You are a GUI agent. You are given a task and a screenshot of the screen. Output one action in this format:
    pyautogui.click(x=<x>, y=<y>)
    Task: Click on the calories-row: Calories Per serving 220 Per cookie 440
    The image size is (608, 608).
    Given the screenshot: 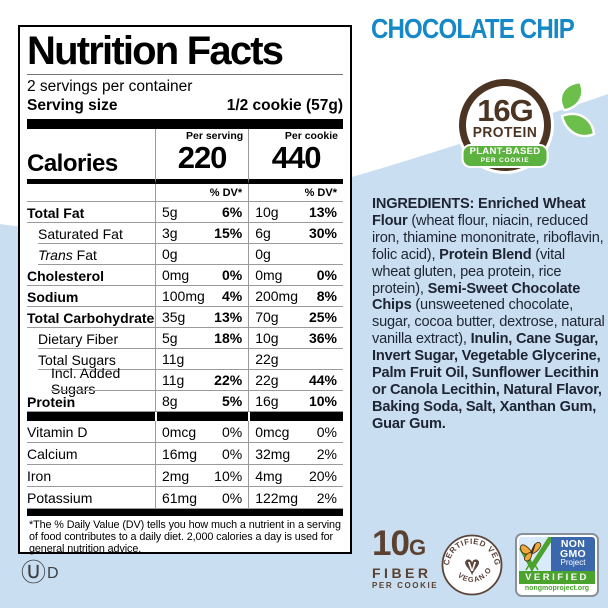 What is the action you would take?
    pyautogui.click(x=185, y=156)
    